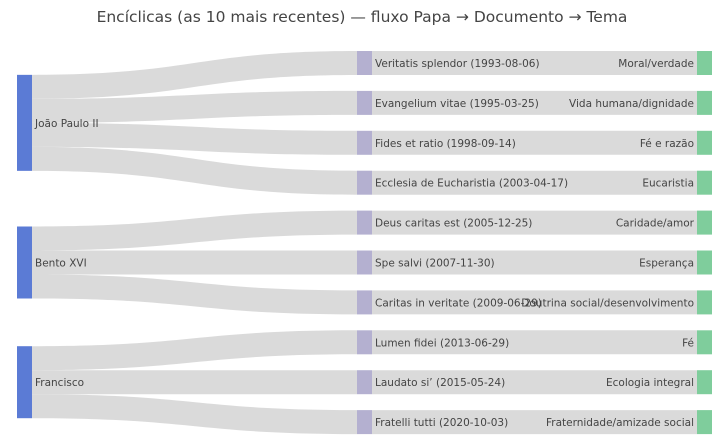 The height and width of the screenshot is (441, 724). What do you see at coordinates (534, 262) in the screenshot?
I see `link-spe-salvi-2007-11-30-esperanca` at bounding box center [534, 262].